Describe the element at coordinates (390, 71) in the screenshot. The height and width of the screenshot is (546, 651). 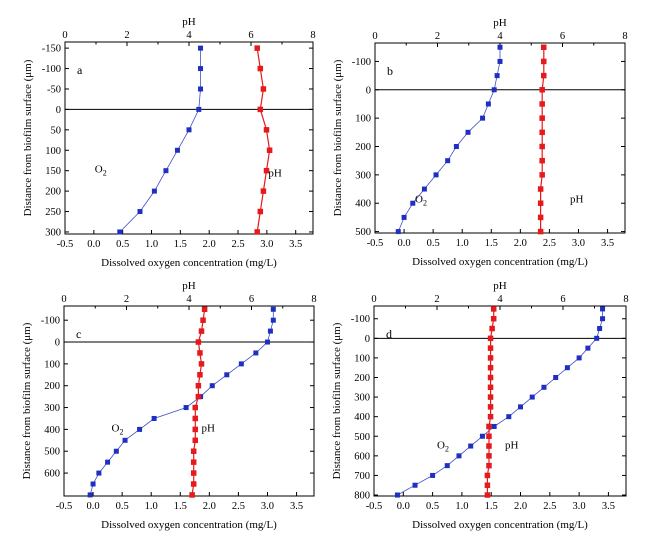
I see `panel-letter: b` at that location.